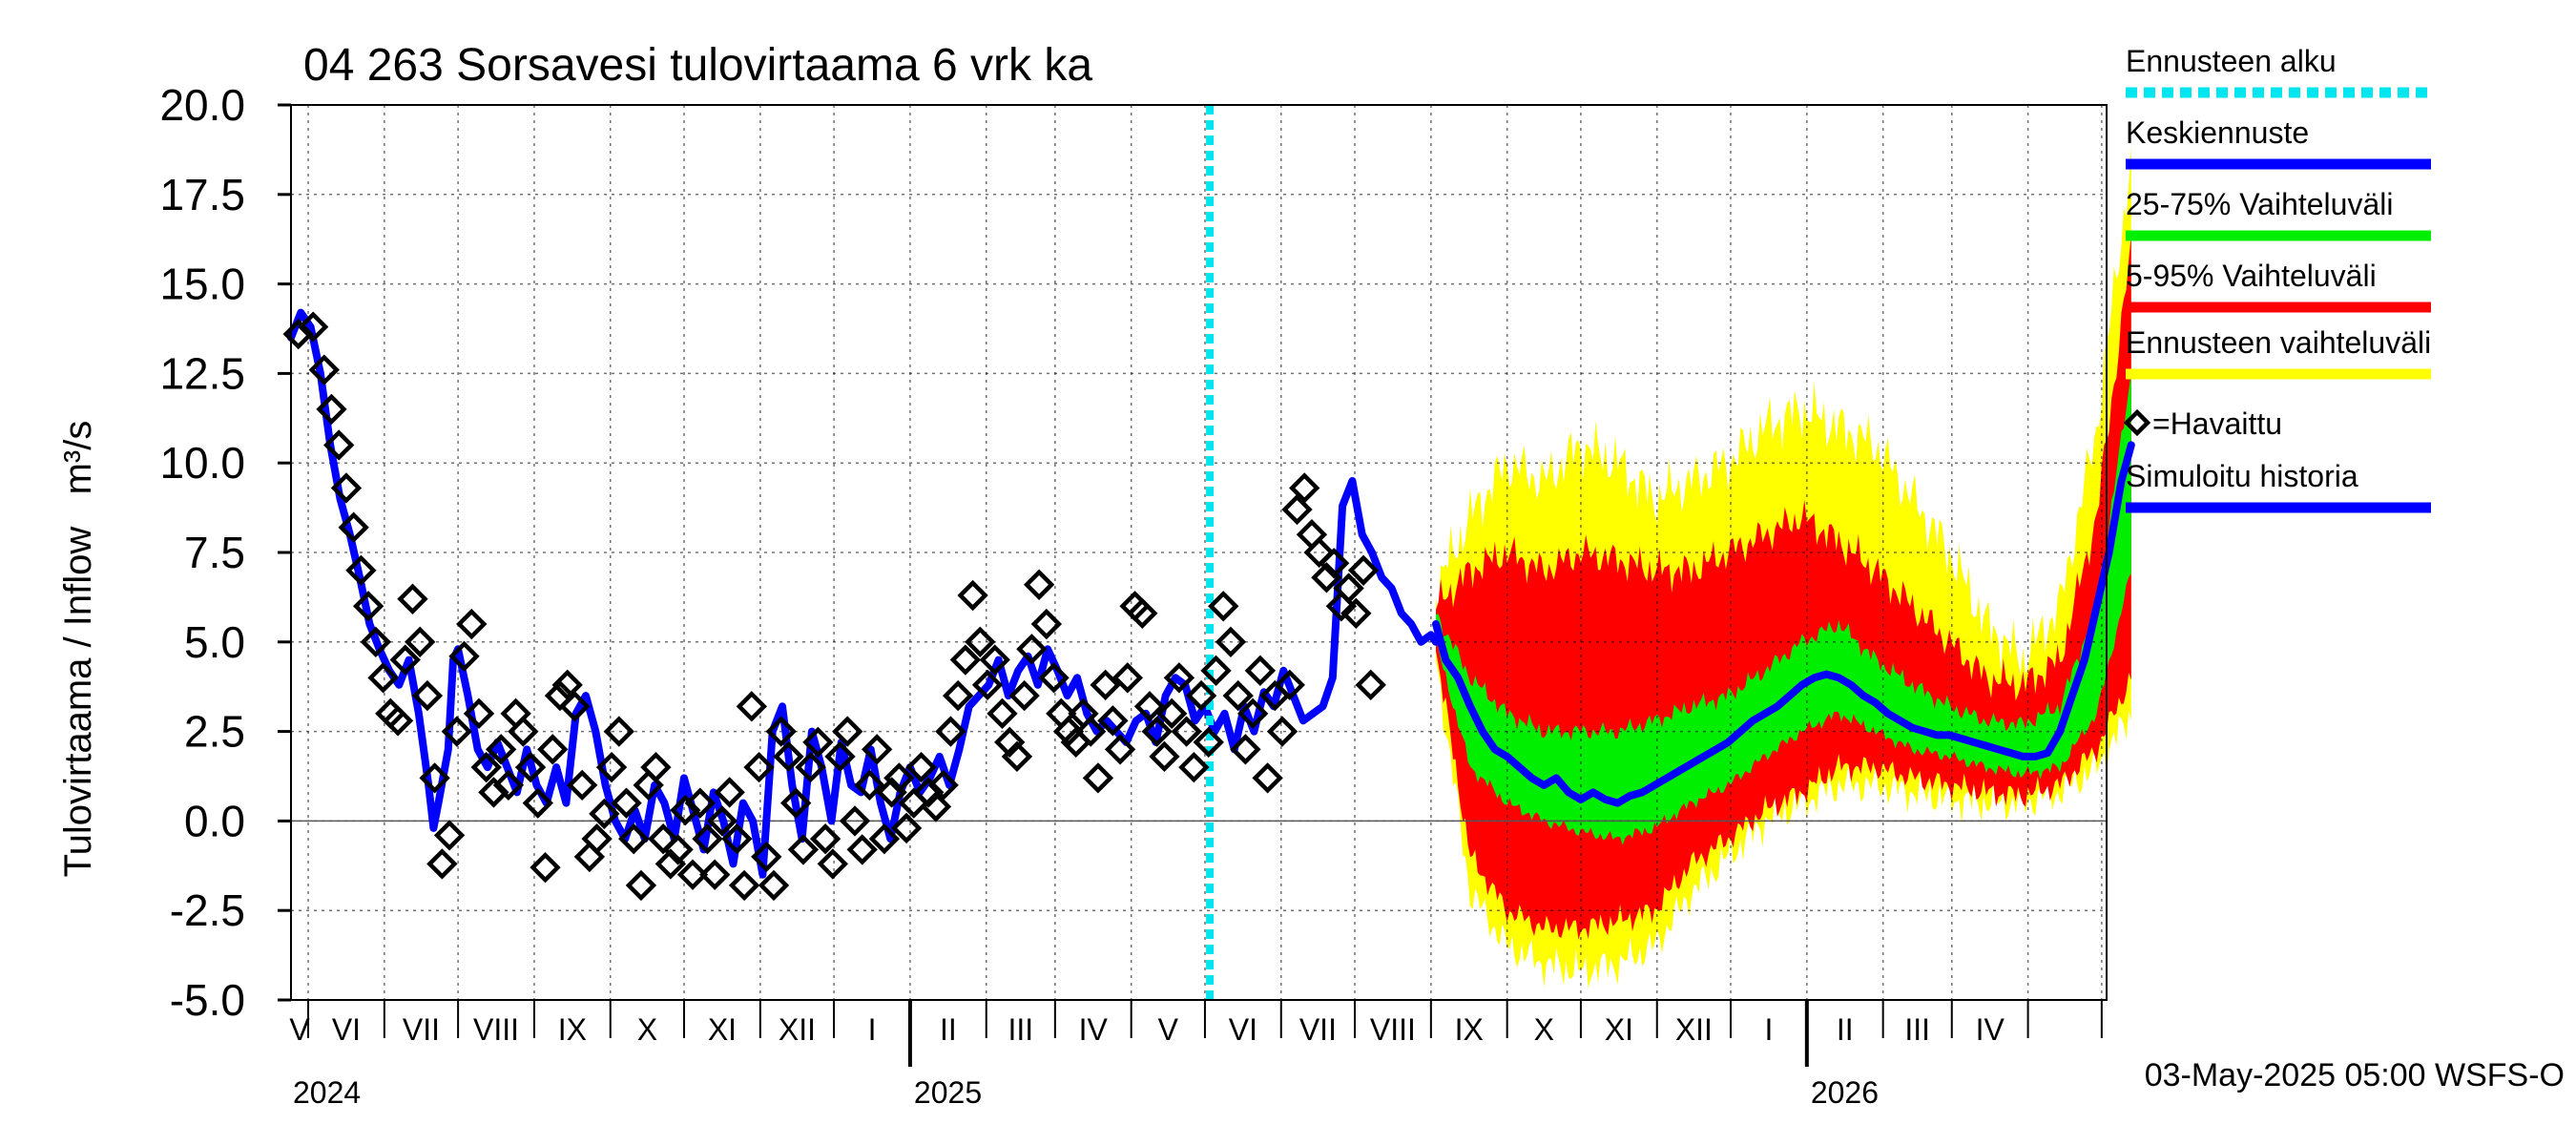 Image resolution: width=2576 pixels, height=1145 pixels. I want to click on x-month-label: III, so click(1020, 1029).